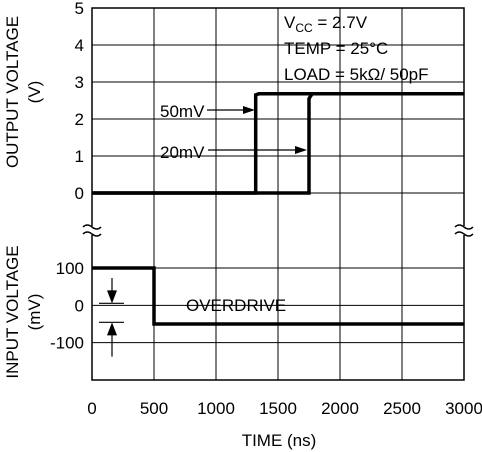  I want to click on overdrive-label: OVERDRIVE, so click(236, 305).